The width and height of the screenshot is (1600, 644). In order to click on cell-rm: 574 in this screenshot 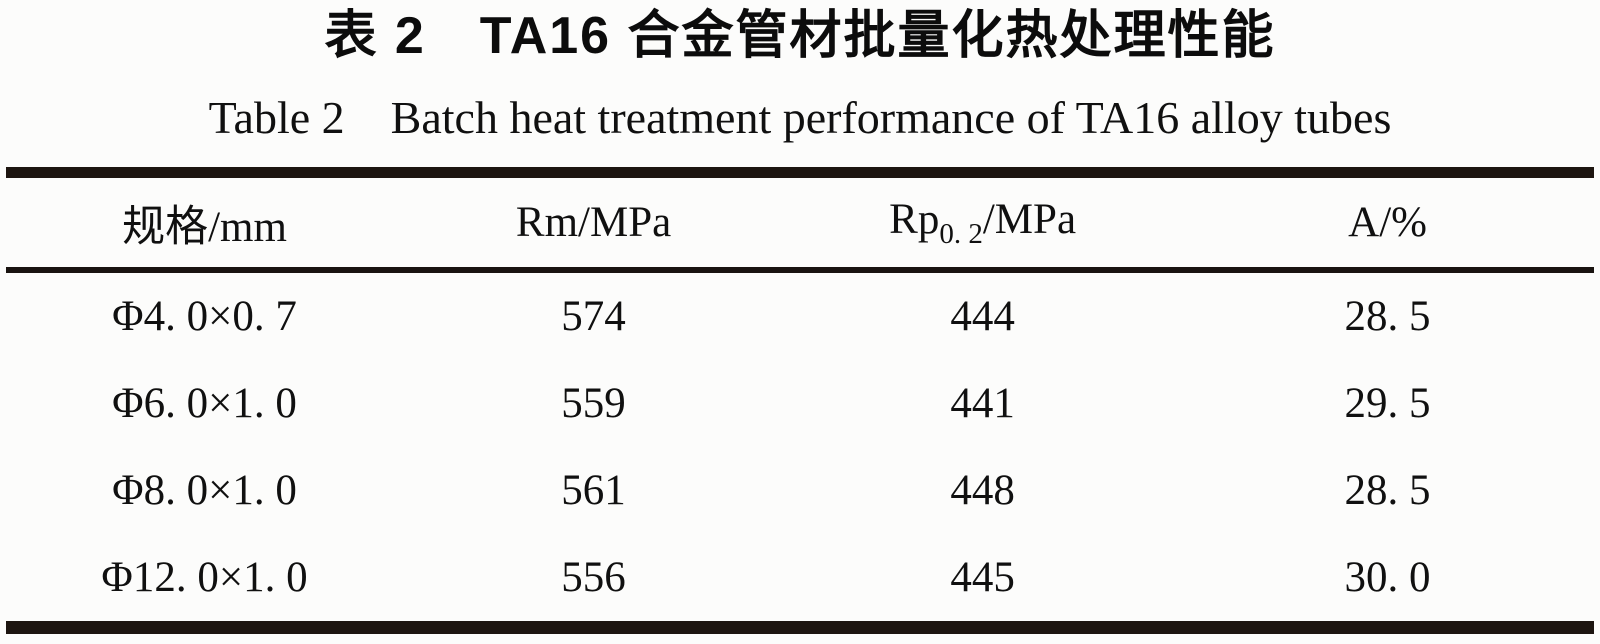, I will do `click(593, 316)`.